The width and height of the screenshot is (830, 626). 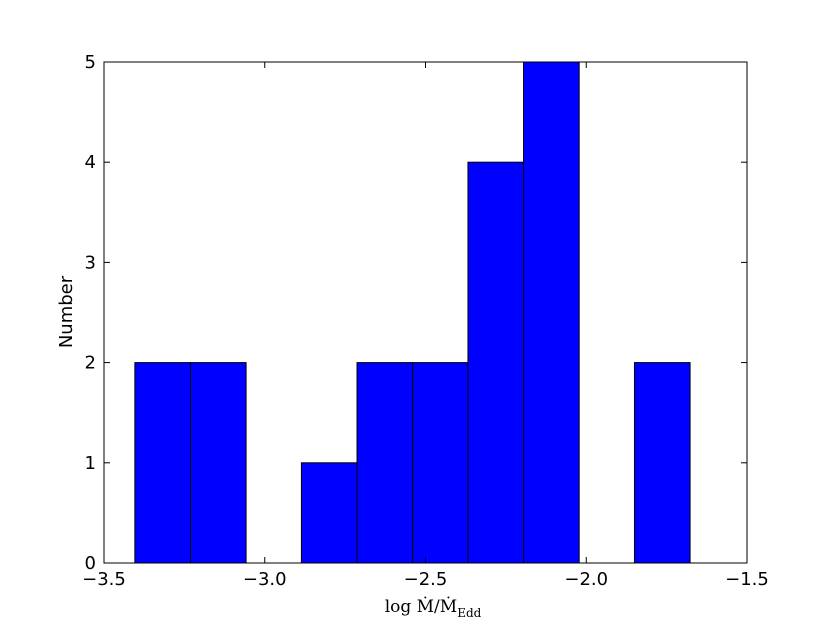 What do you see at coordinates (104, 579) in the screenshot?
I see `x-tick-label: −3.5` at bounding box center [104, 579].